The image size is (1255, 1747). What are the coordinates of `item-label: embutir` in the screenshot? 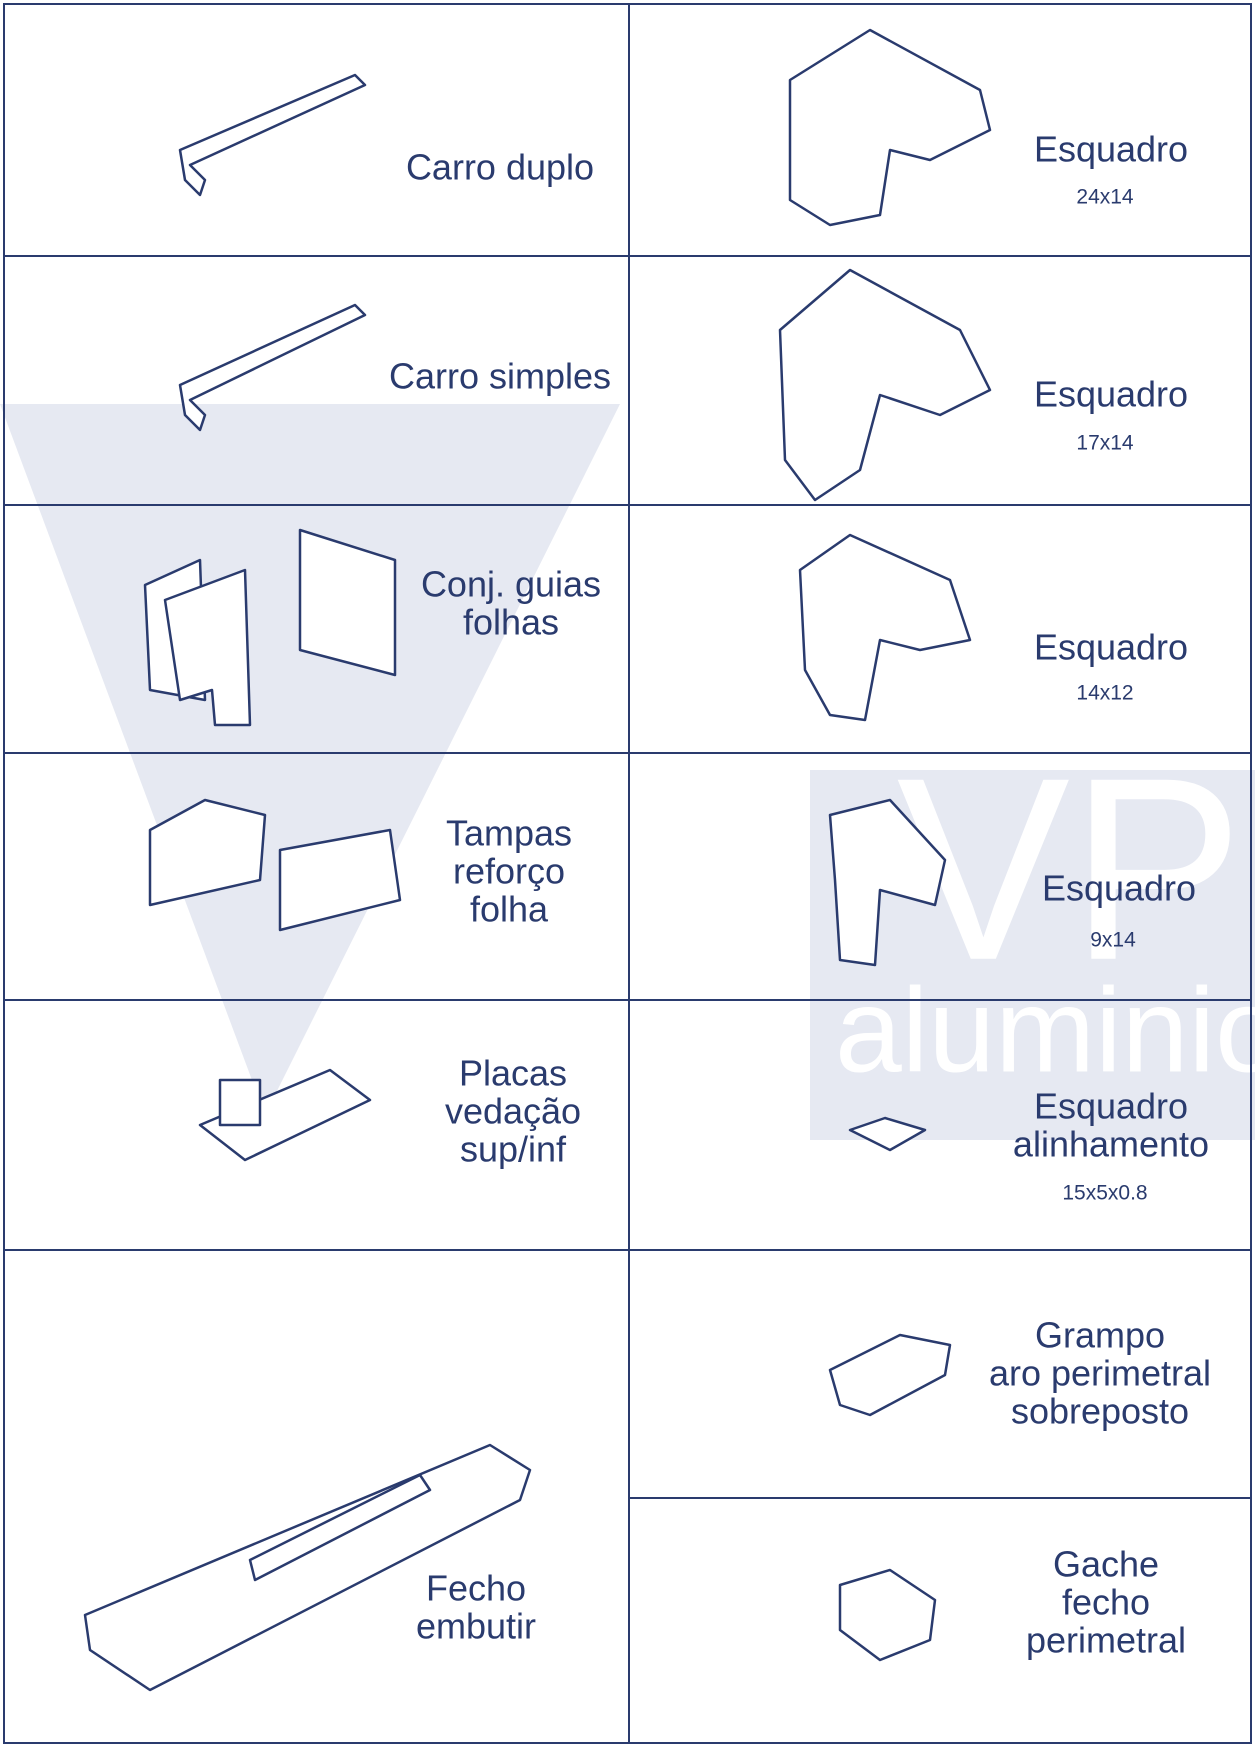 It's located at (476, 1626).